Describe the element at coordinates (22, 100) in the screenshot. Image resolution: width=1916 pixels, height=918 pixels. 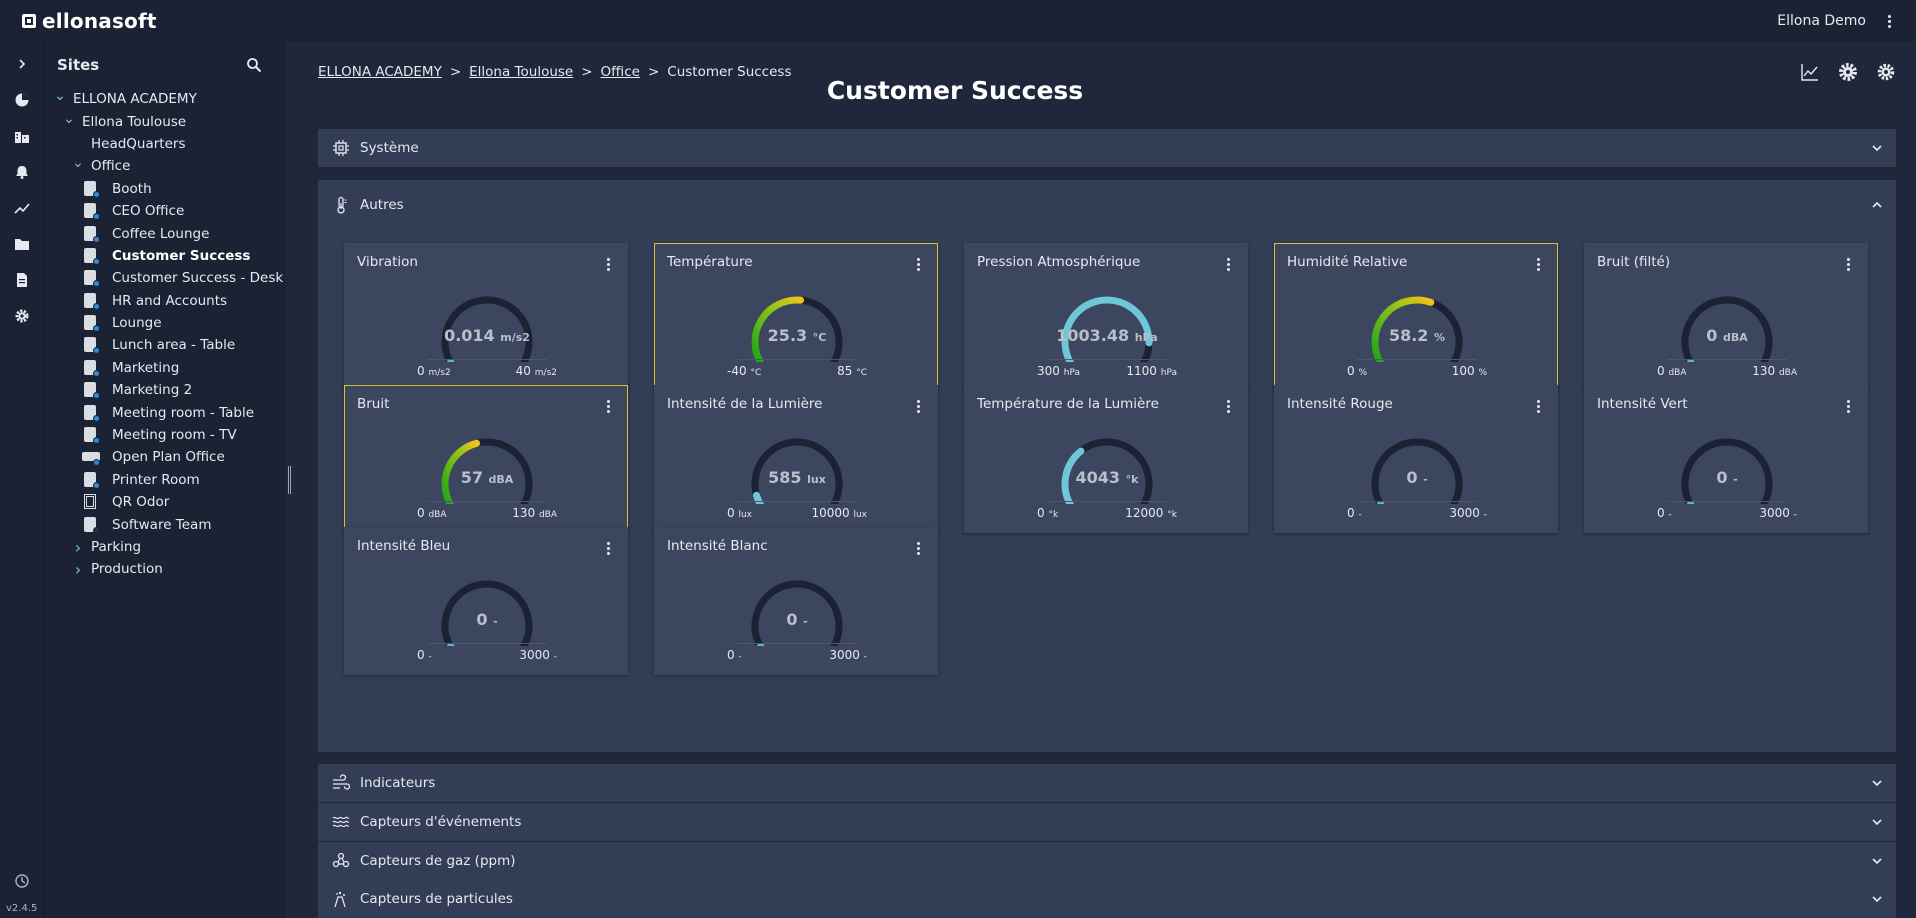
I see `dashboard-icon` at that location.